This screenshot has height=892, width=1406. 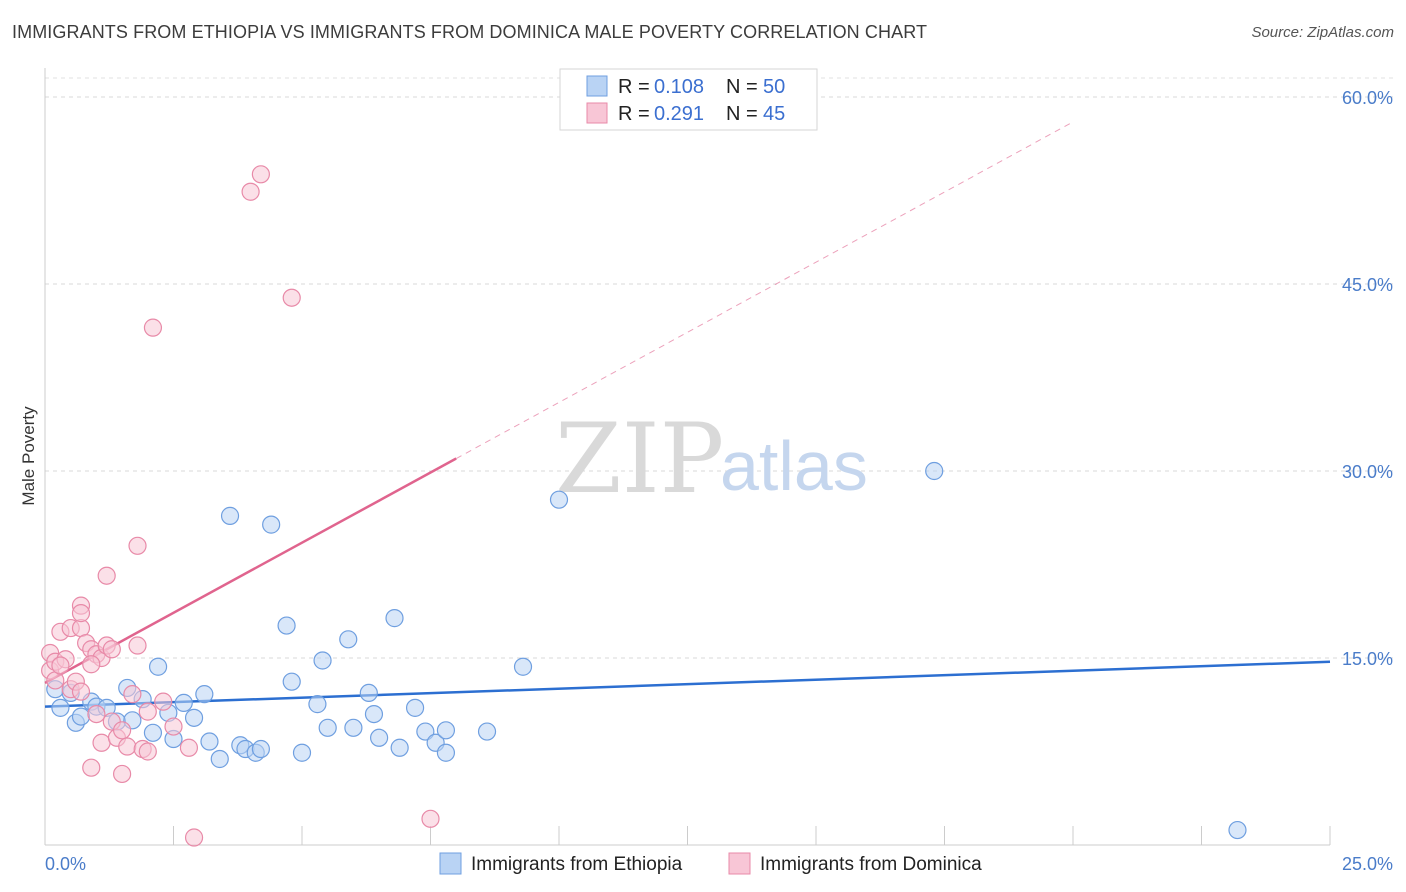 I want to click on x-tick-labels: 0.0% 25.0%, so click(x=719, y=864).